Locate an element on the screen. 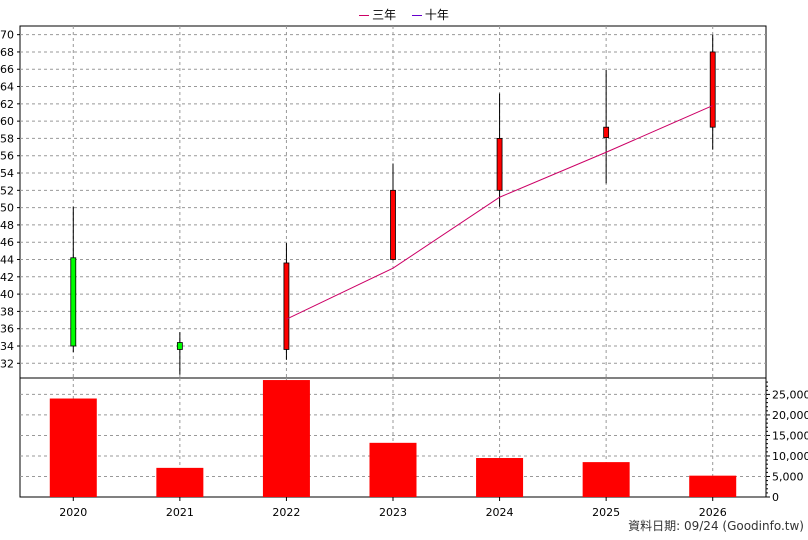 The width and height of the screenshot is (808, 540). x-tick-label: 2026 is located at coordinates (713, 512).